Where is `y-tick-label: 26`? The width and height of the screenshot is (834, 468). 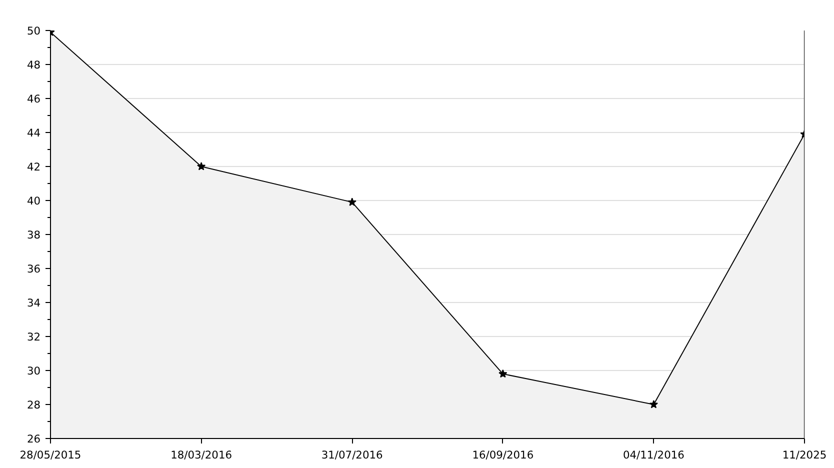
y-tick-label: 26 is located at coordinates (33, 439).